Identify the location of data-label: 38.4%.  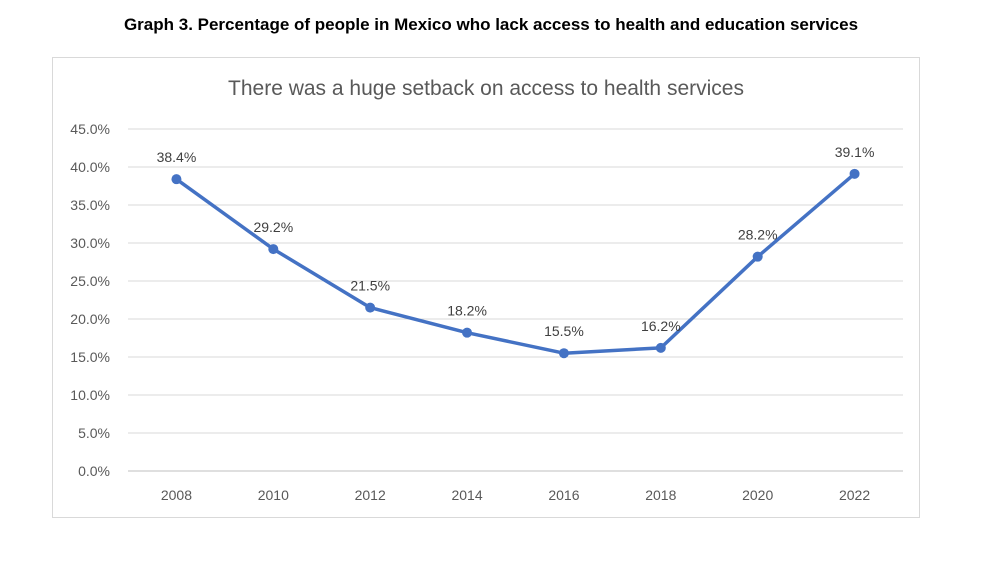
(177, 157).